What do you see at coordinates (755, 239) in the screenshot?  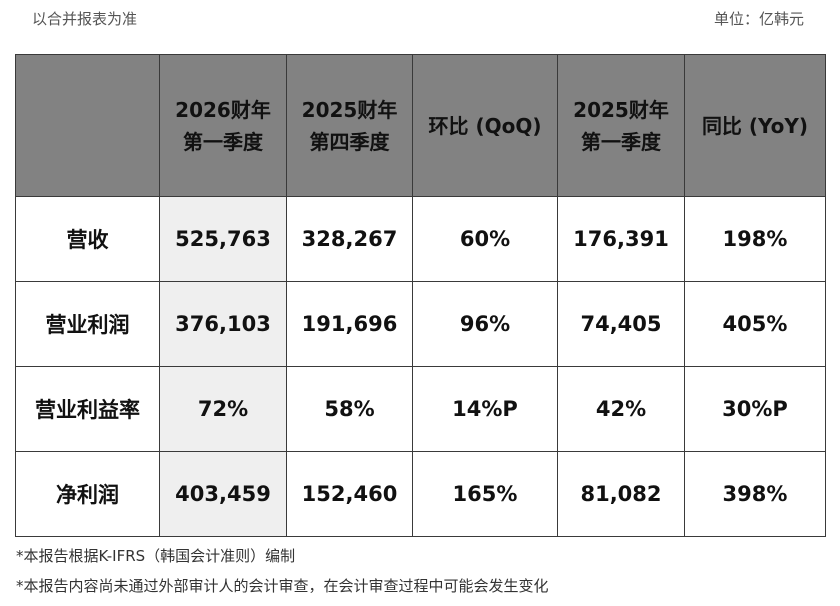 I see `table-cell: 198%` at bounding box center [755, 239].